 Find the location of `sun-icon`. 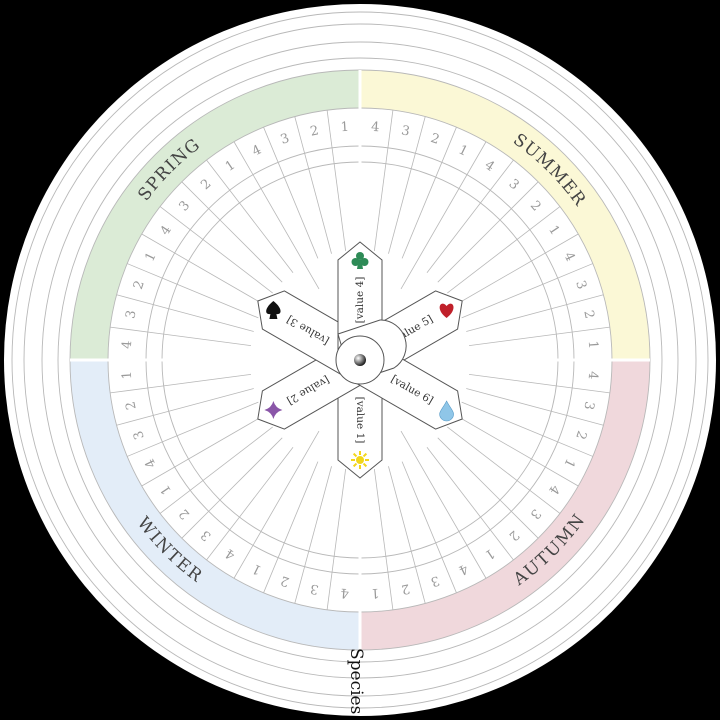

sun-icon is located at coordinates (360, 460).